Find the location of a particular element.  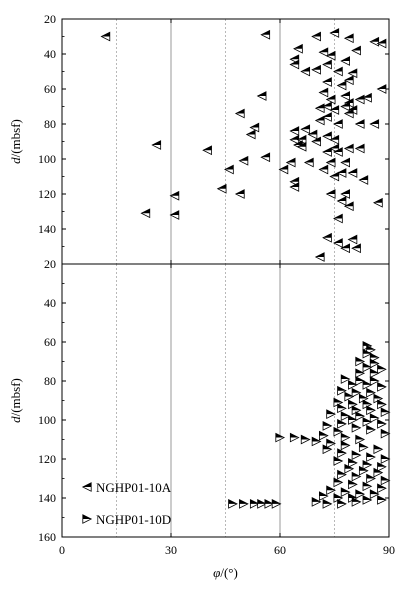

x-tick-label: 30 is located at coordinates (171, 550).